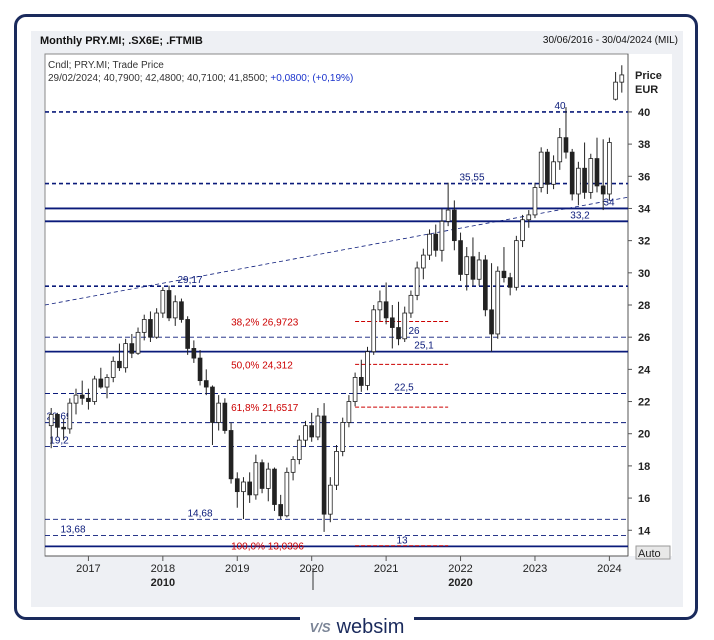 This screenshot has height=640, width=714. Describe the element at coordinates (644, 467) in the screenshot. I see `y-tick-label: 18` at that location.